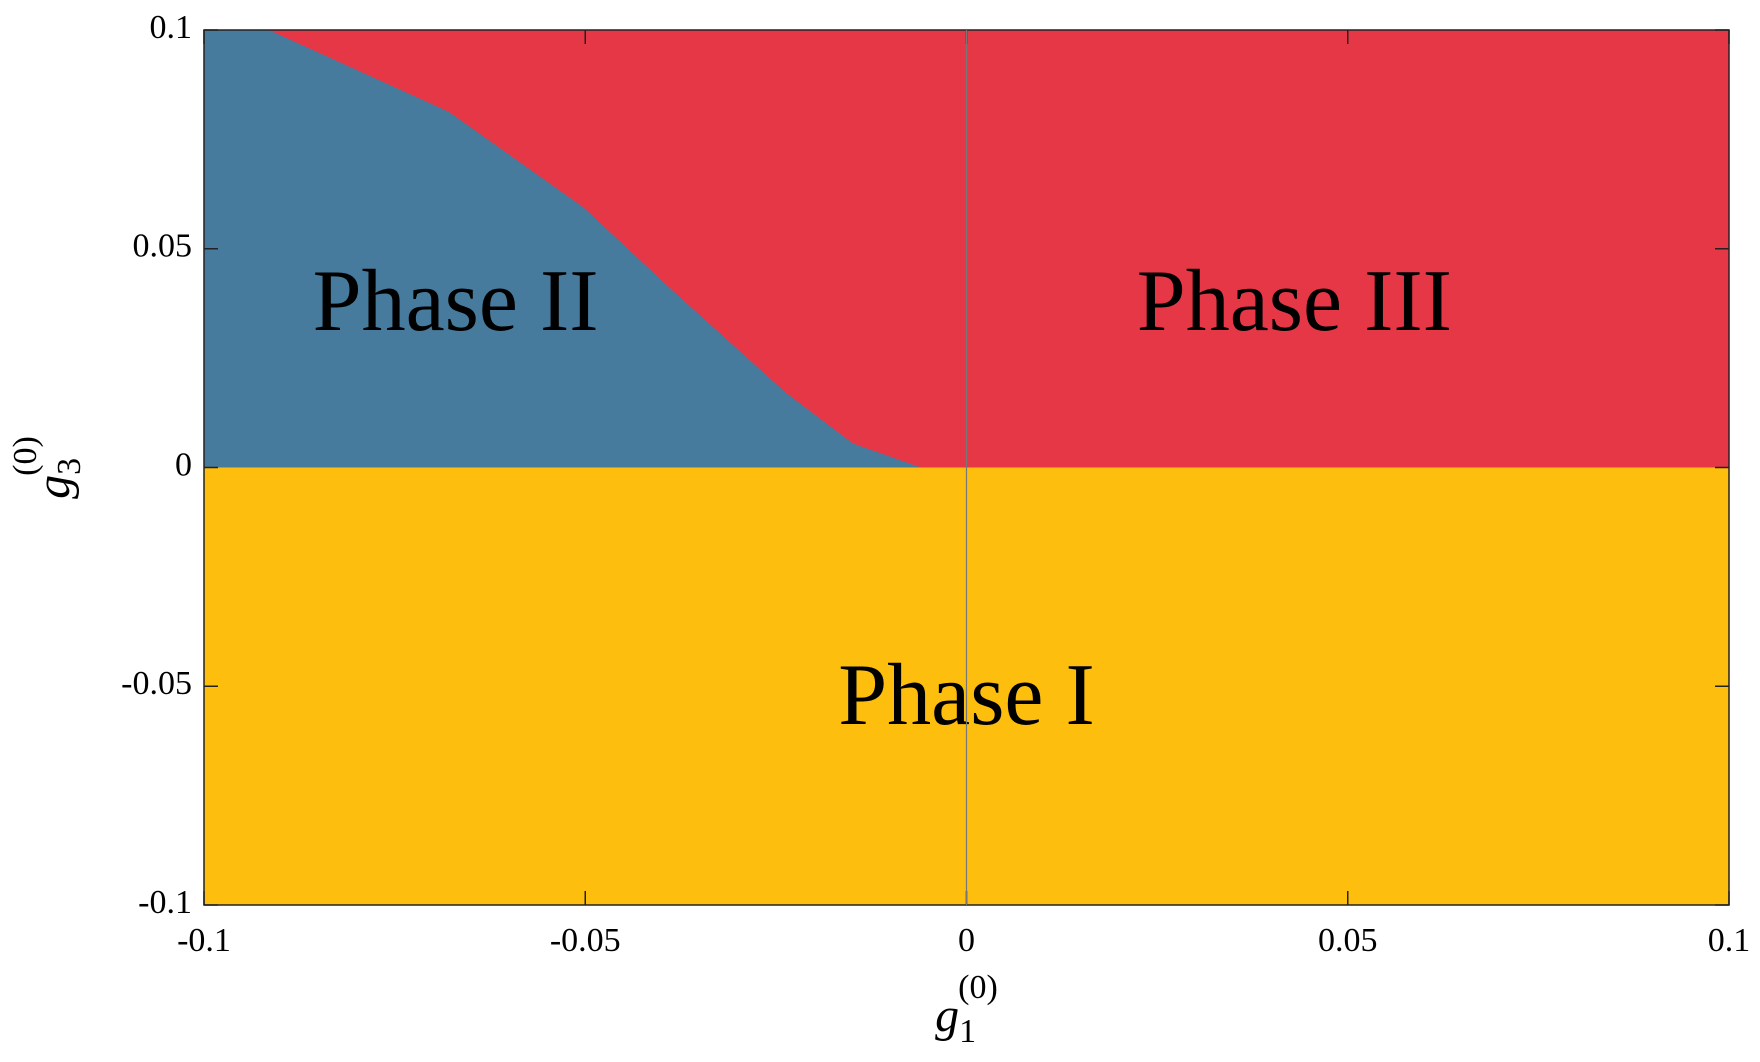 This screenshot has height=1062, width=1760. Describe the element at coordinates (1729, 940) in the screenshot. I see `x-tick-label: 0.1` at that location.